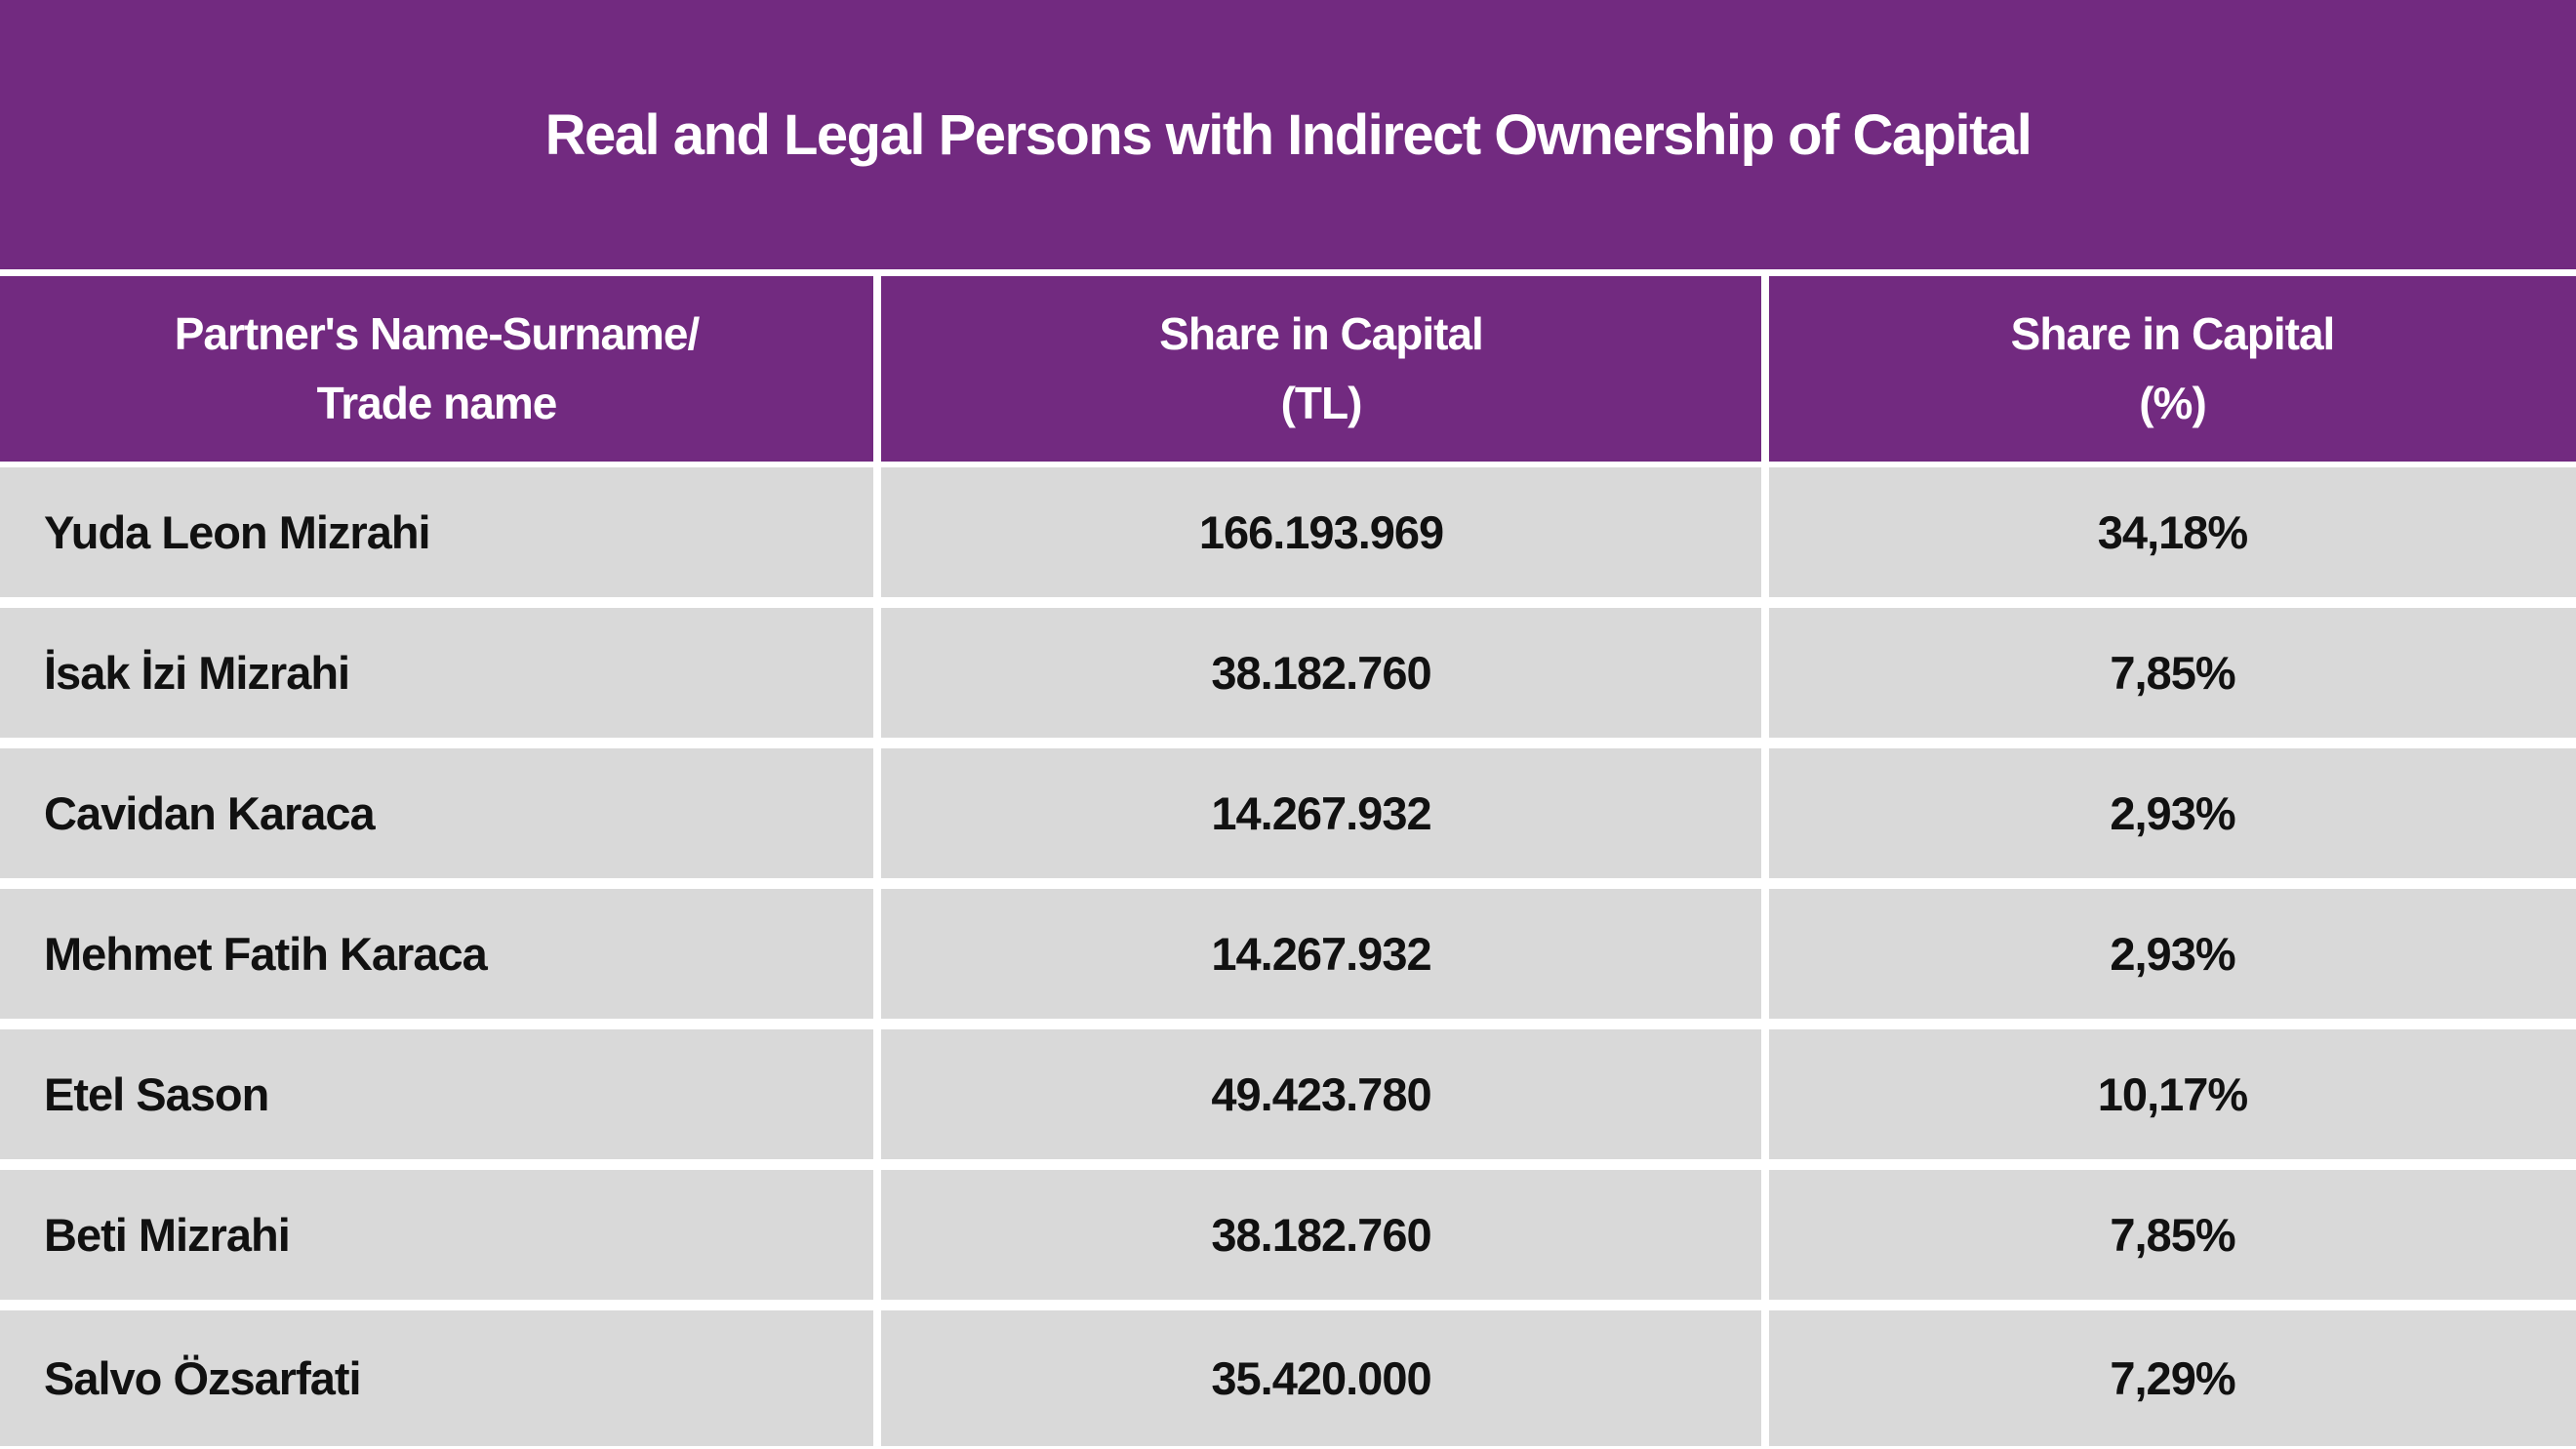  I want to click on share-tl-cell: 35.420.000, so click(1321, 1378).